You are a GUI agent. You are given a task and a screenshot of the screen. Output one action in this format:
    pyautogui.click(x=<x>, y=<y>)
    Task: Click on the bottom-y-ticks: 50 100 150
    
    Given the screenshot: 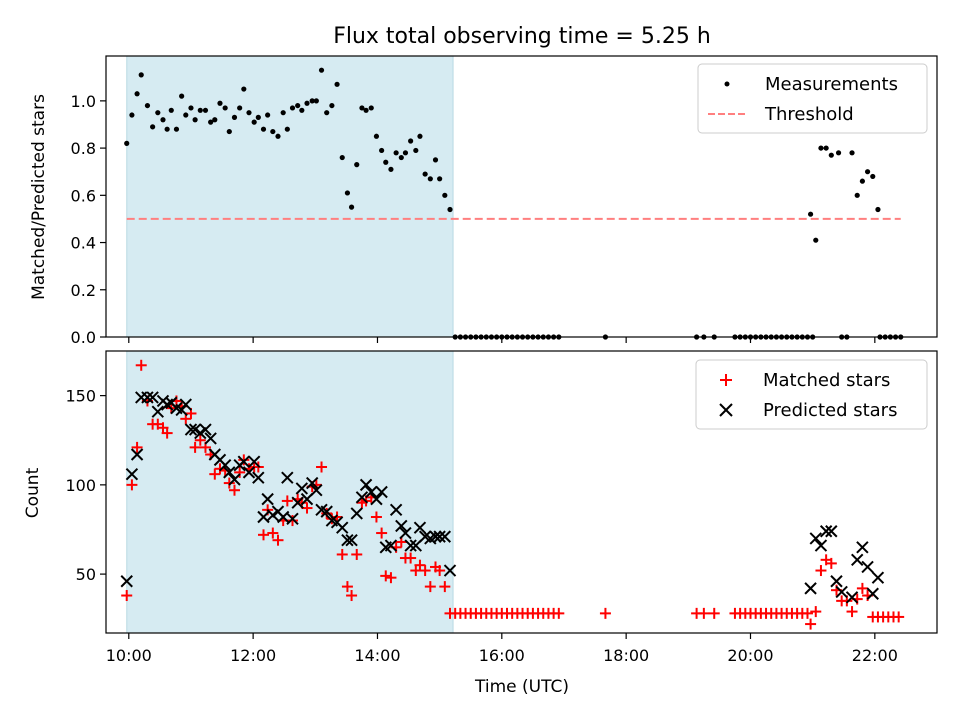 What is the action you would take?
    pyautogui.click(x=85, y=485)
    